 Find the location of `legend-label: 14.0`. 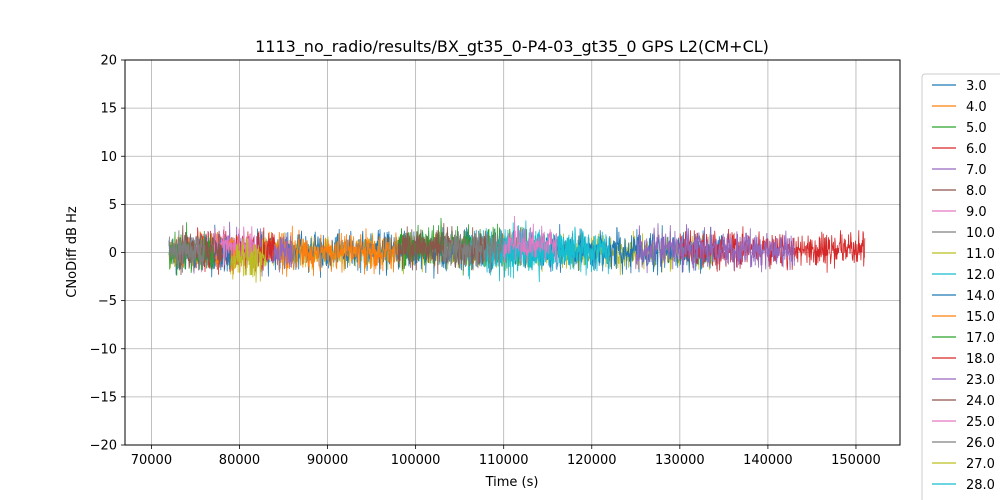

legend-label: 14.0 is located at coordinates (980, 296).